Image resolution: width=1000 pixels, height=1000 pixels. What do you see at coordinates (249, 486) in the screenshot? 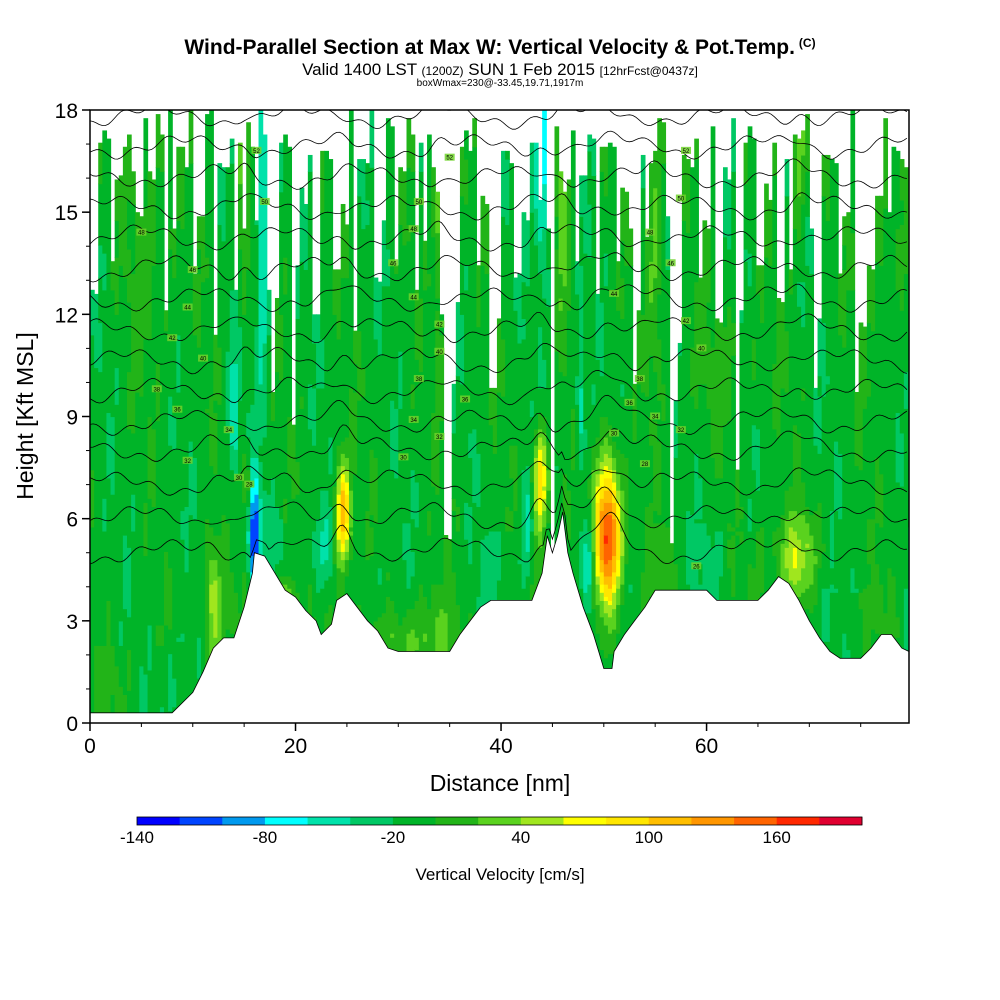
I see `theta-label-text: 28` at bounding box center [249, 486].